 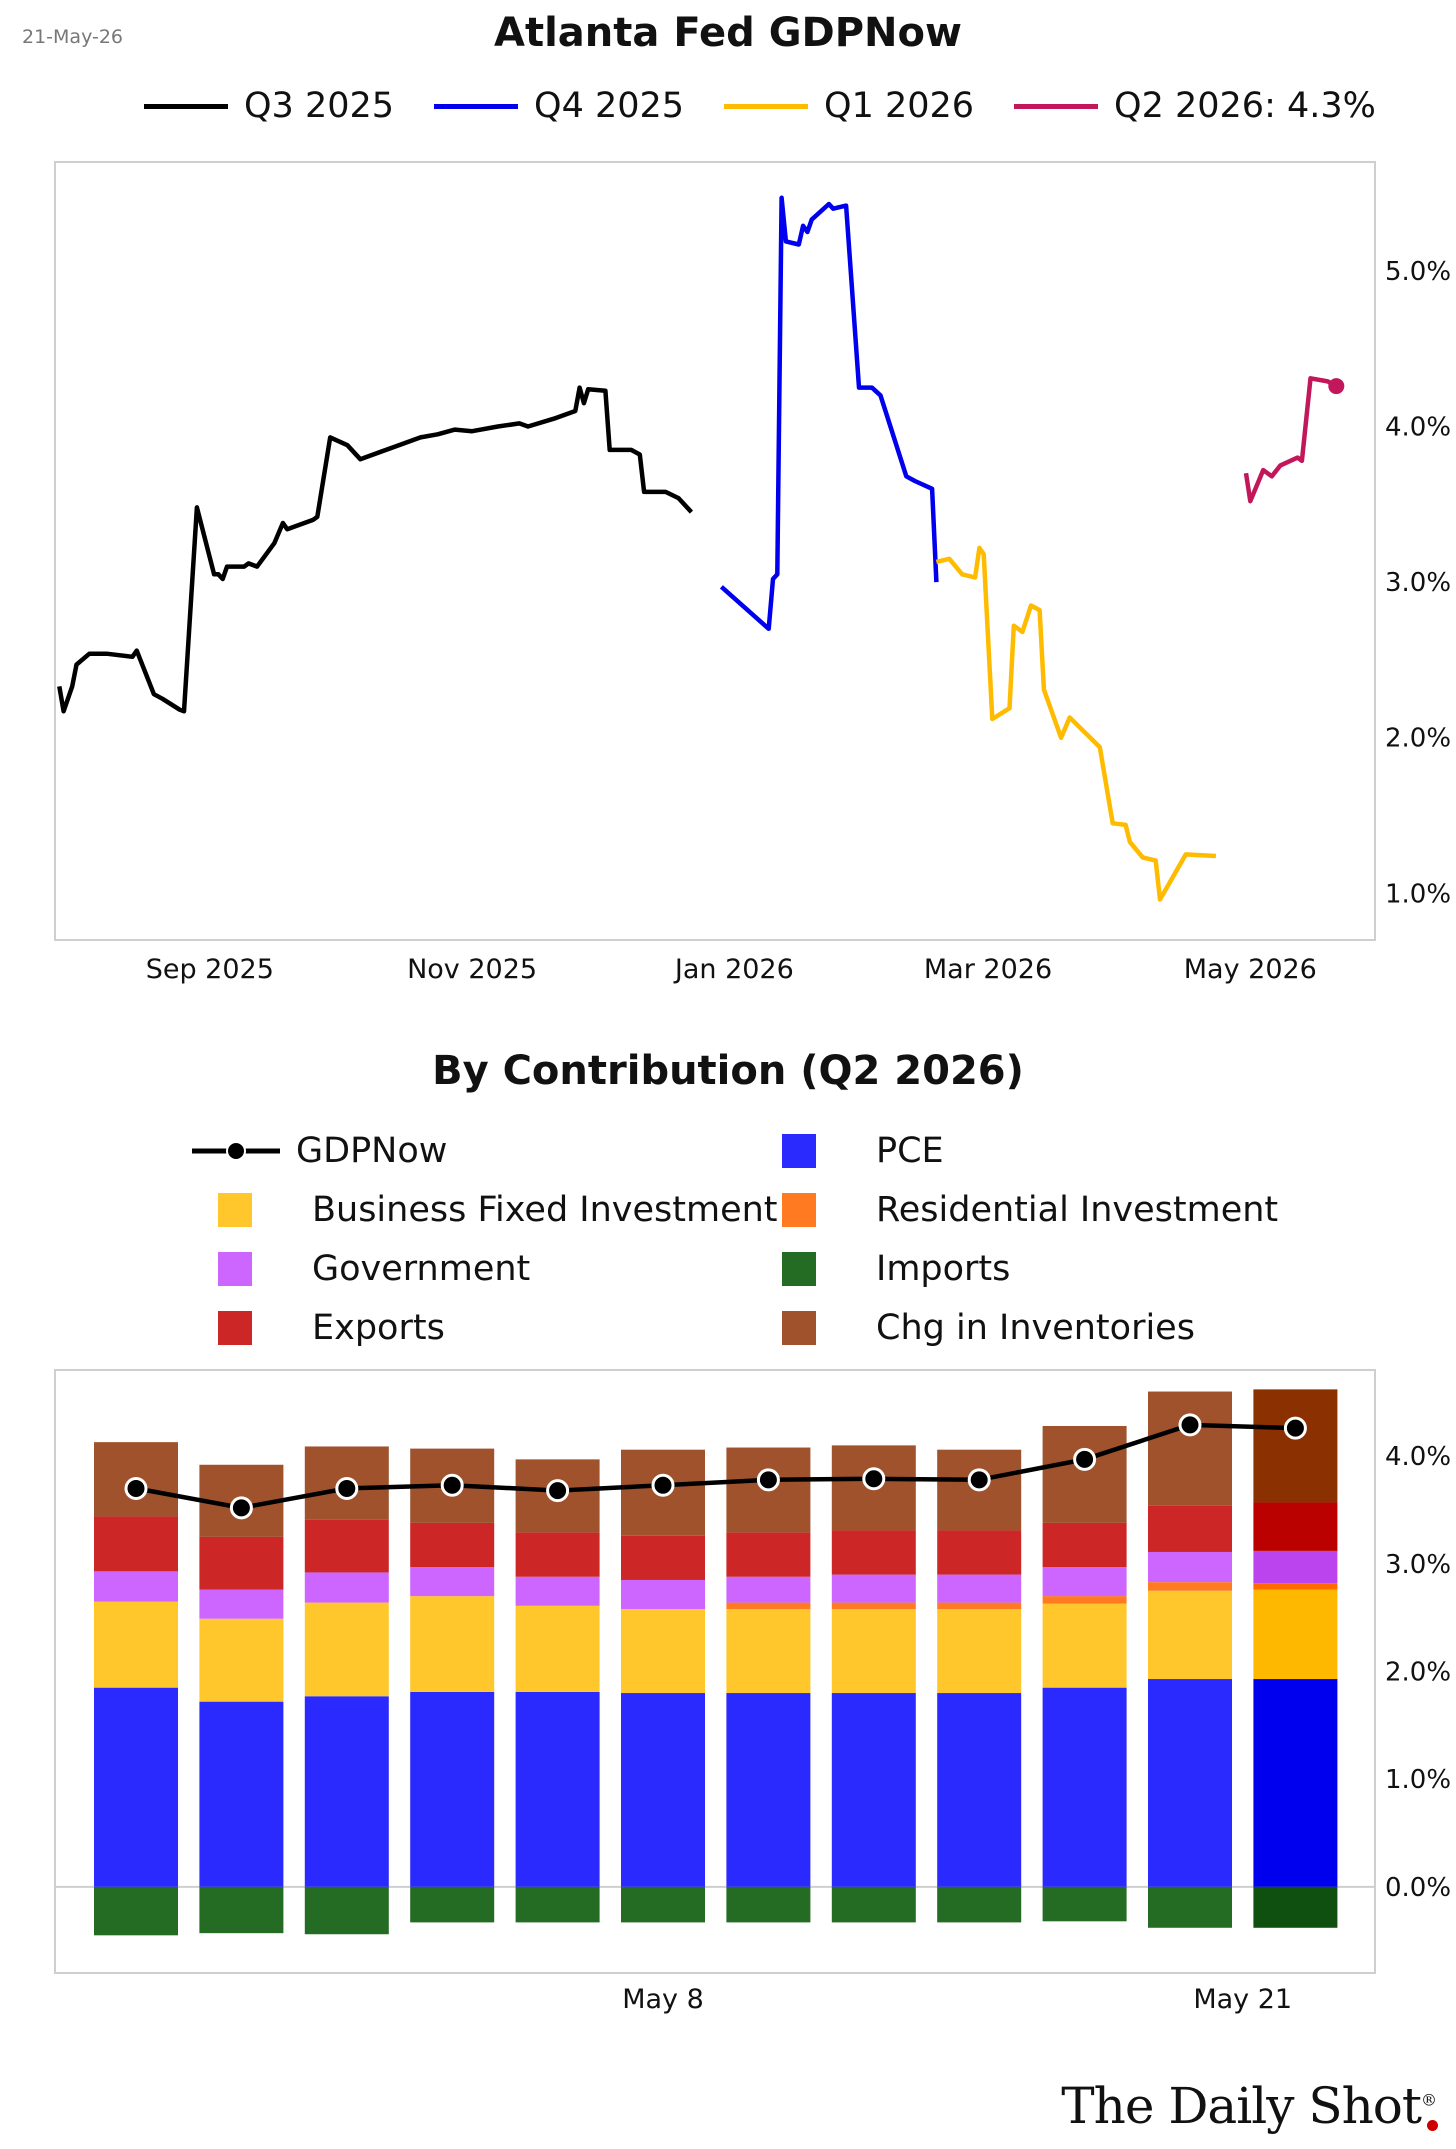 What do you see at coordinates (663, 1999) in the screenshot?
I see `chart2-xtick-label: May 8` at bounding box center [663, 1999].